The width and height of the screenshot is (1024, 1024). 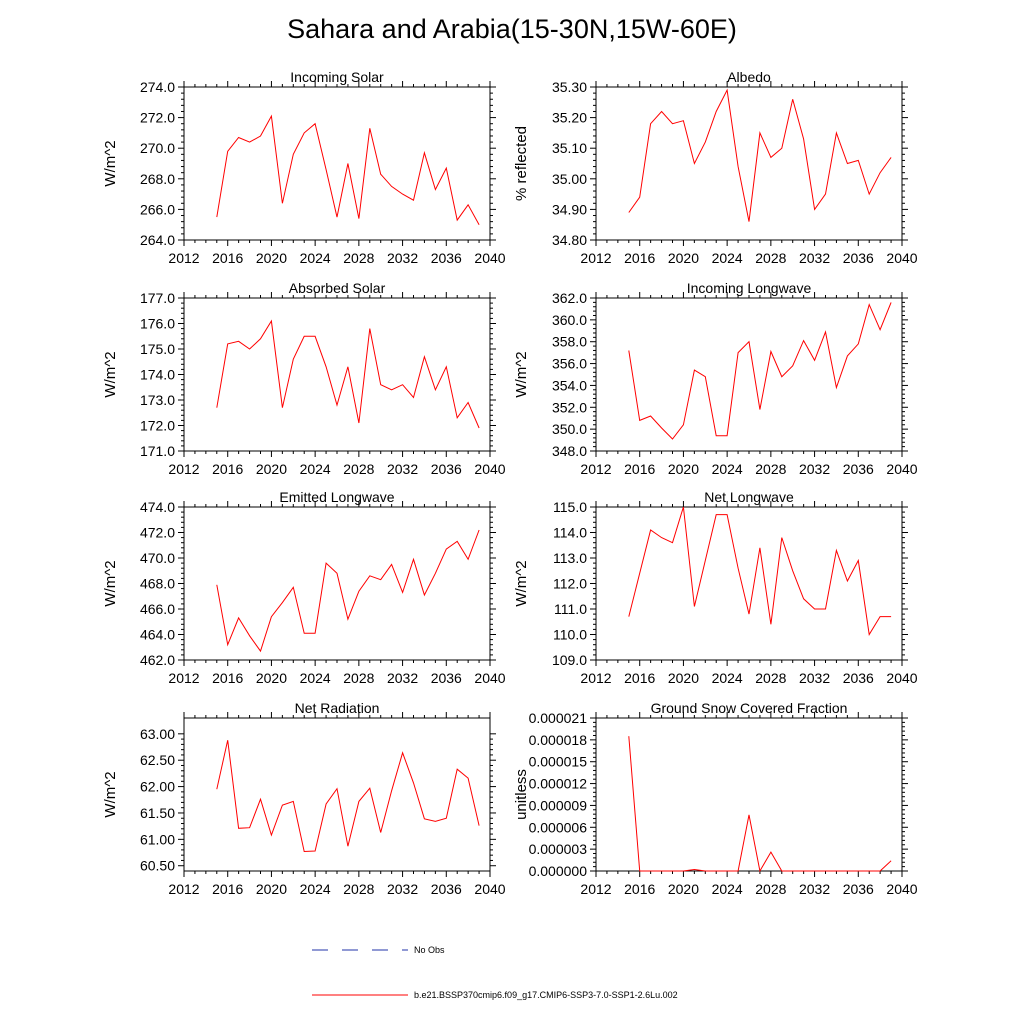 I want to click on panel-title: Emitted Longwave, so click(x=336, y=497).